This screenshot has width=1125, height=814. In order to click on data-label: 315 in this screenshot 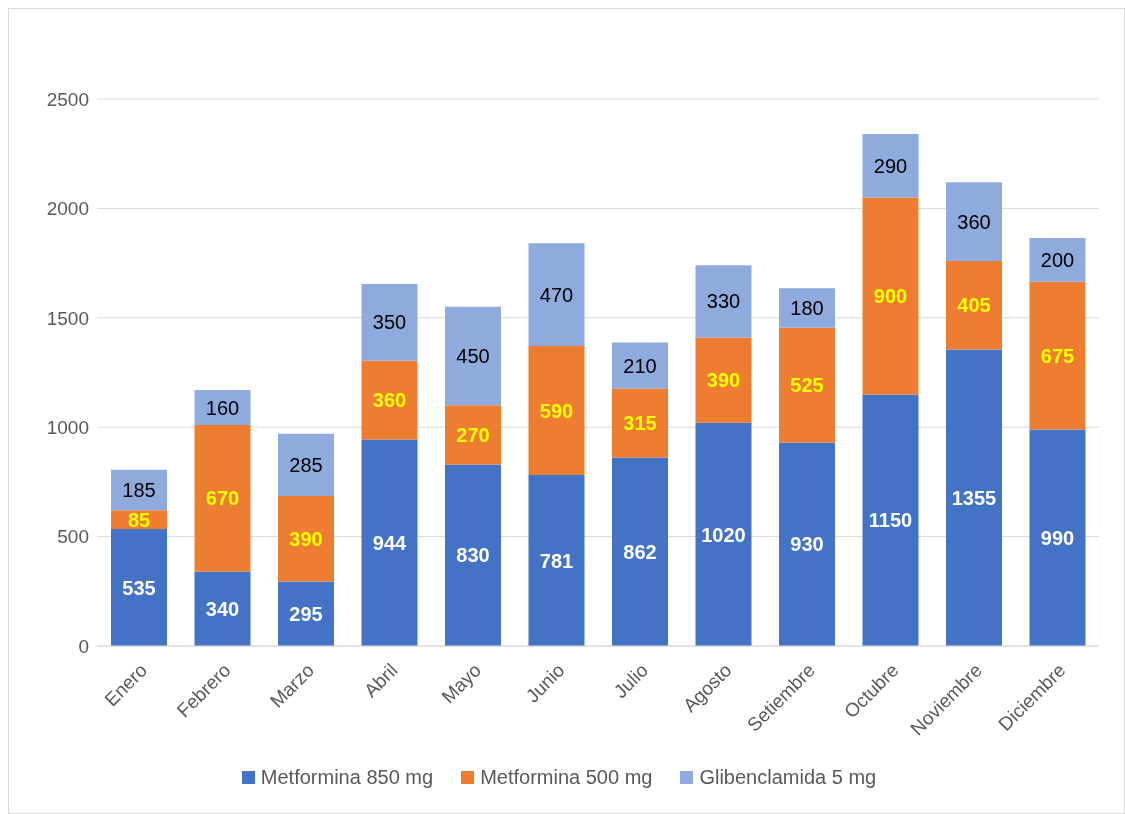, I will do `click(640, 423)`.